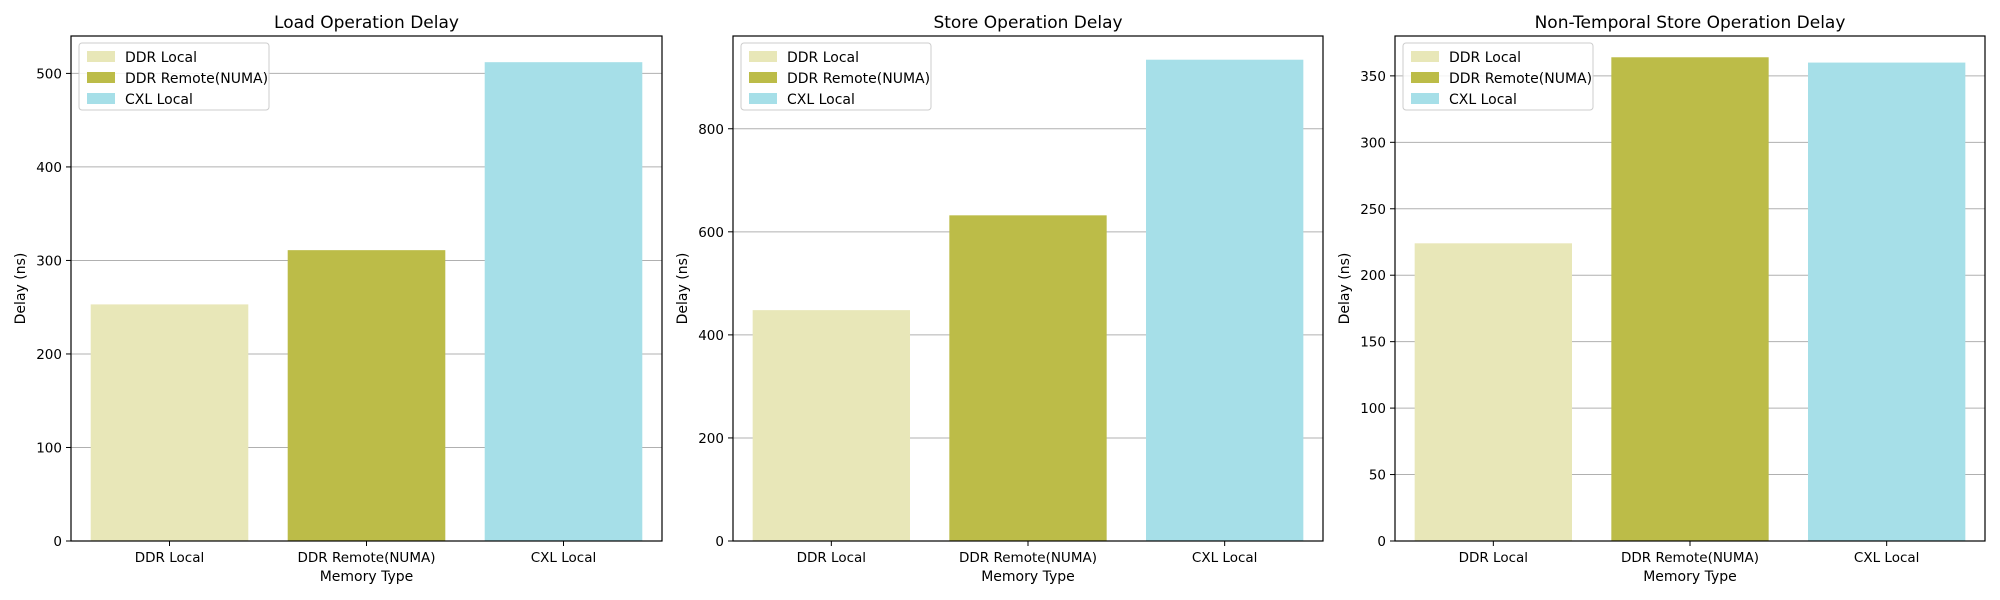  What do you see at coordinates (49, 74) in the screenshot?
I see `y-tick-label: 500` at bounding box center [49, 74].